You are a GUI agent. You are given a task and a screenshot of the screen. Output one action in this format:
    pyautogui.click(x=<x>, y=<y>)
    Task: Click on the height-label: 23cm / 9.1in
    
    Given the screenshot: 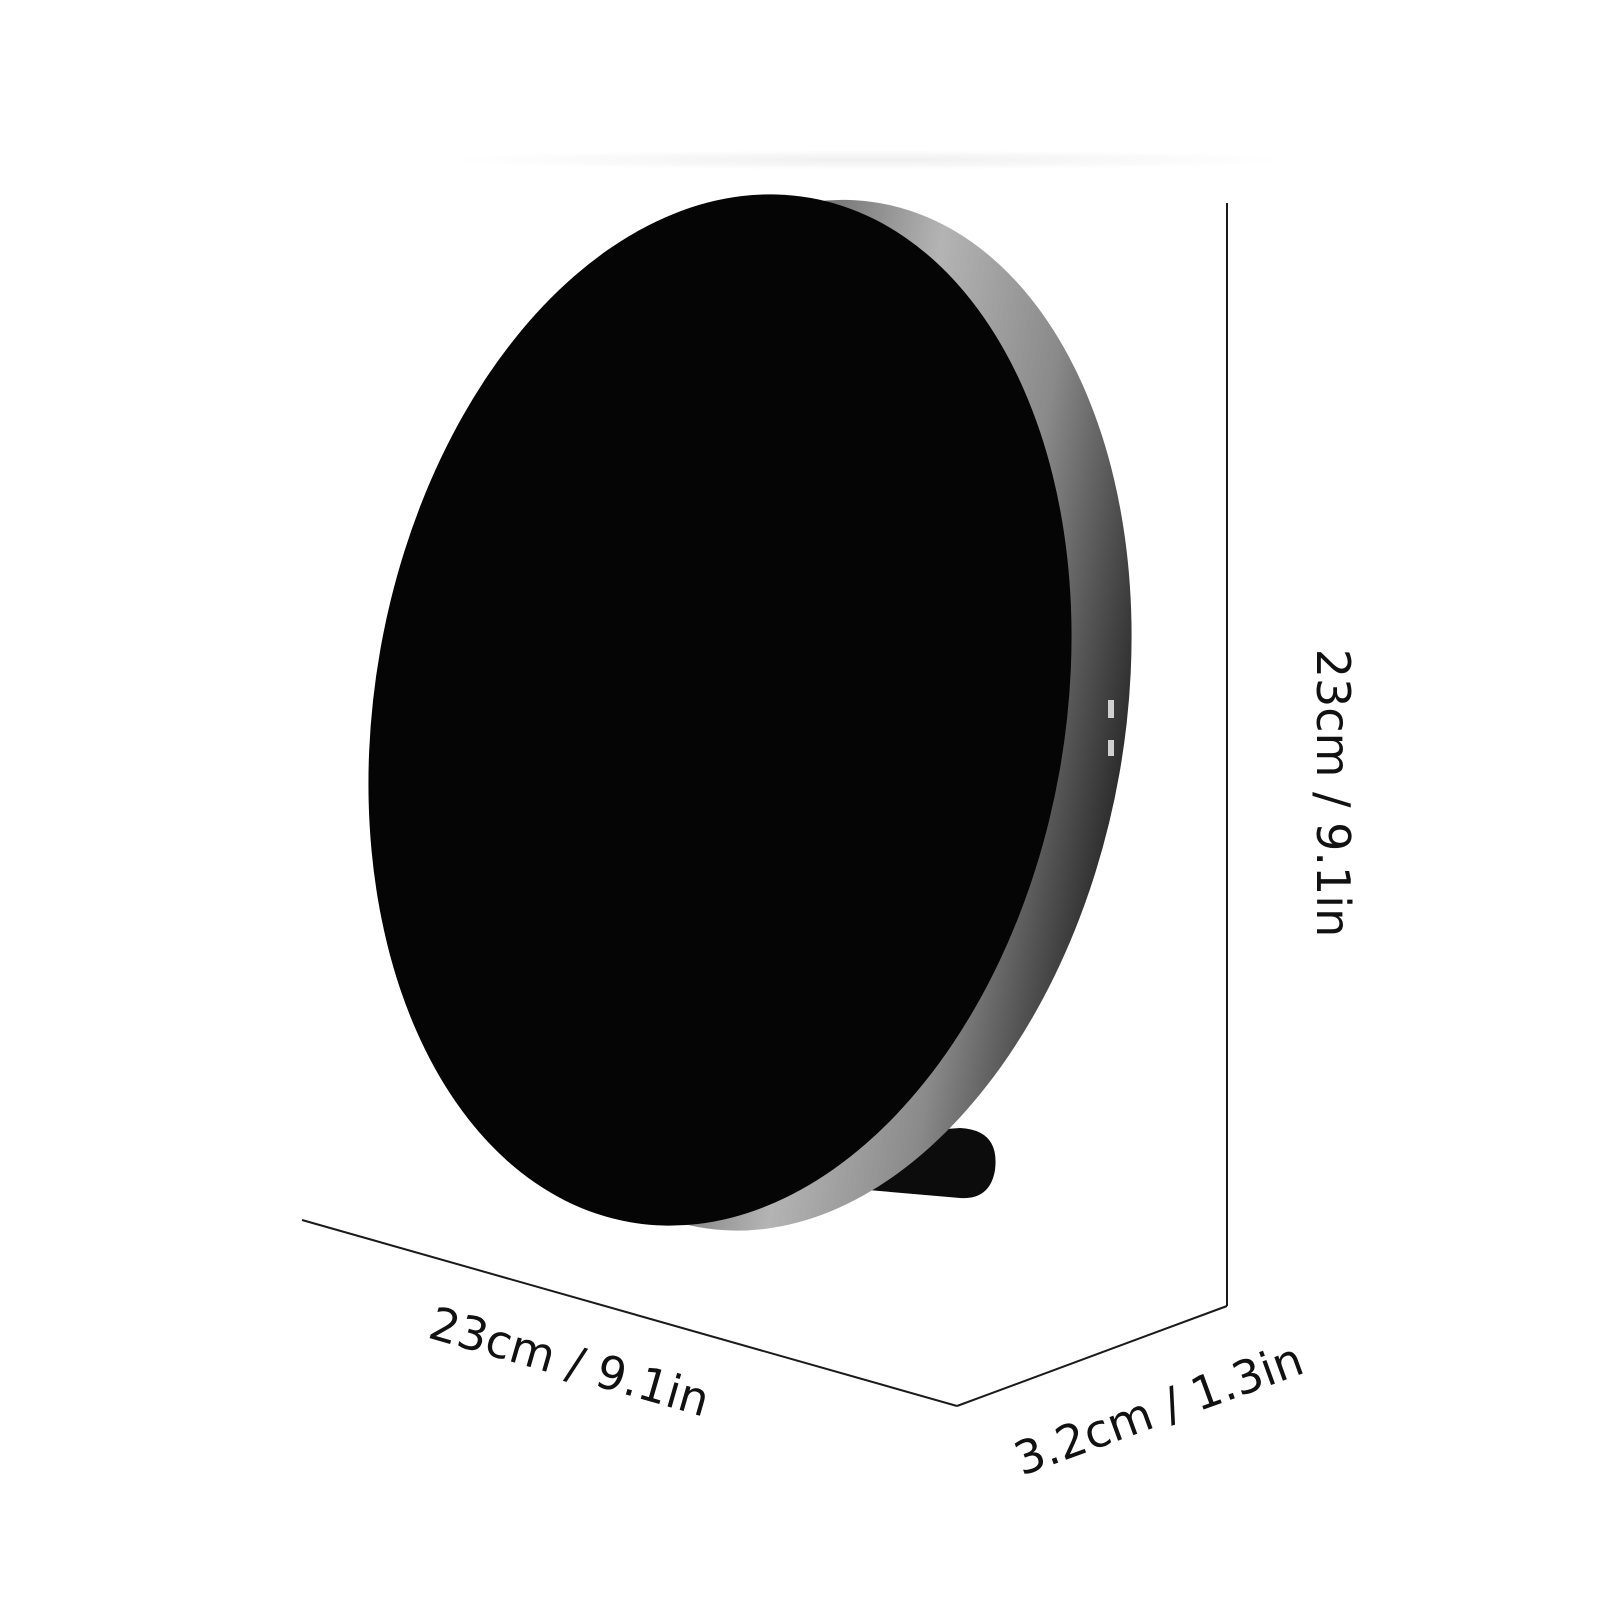 What is the action you would take?
    pyautogui.click(x=1333, y=793)
    